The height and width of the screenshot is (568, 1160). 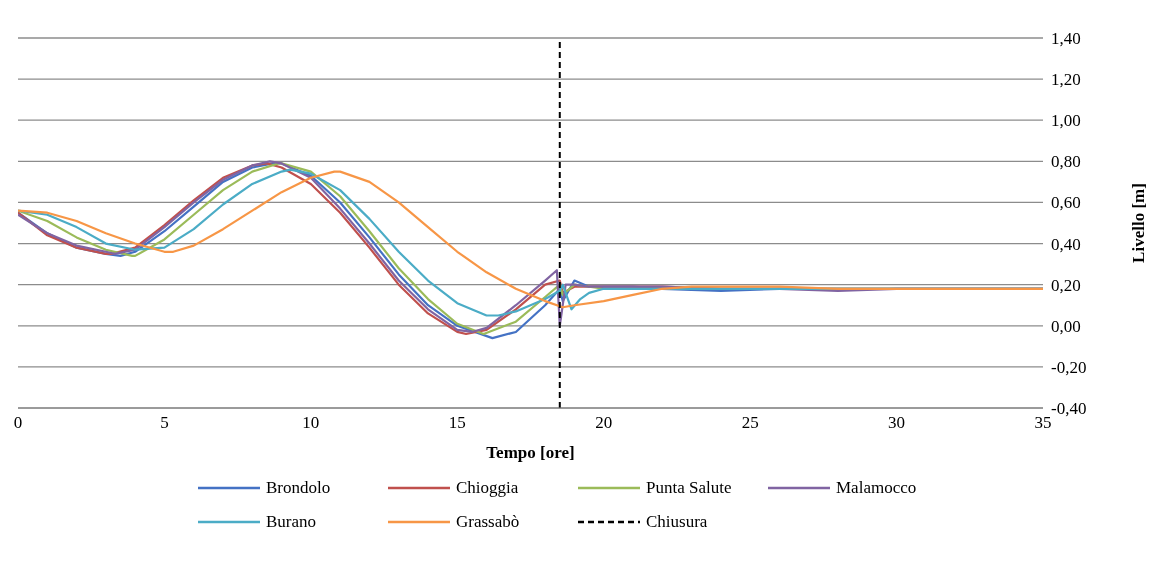 I want to click on legend-label: Brondolo, so click(x=298, y=488).